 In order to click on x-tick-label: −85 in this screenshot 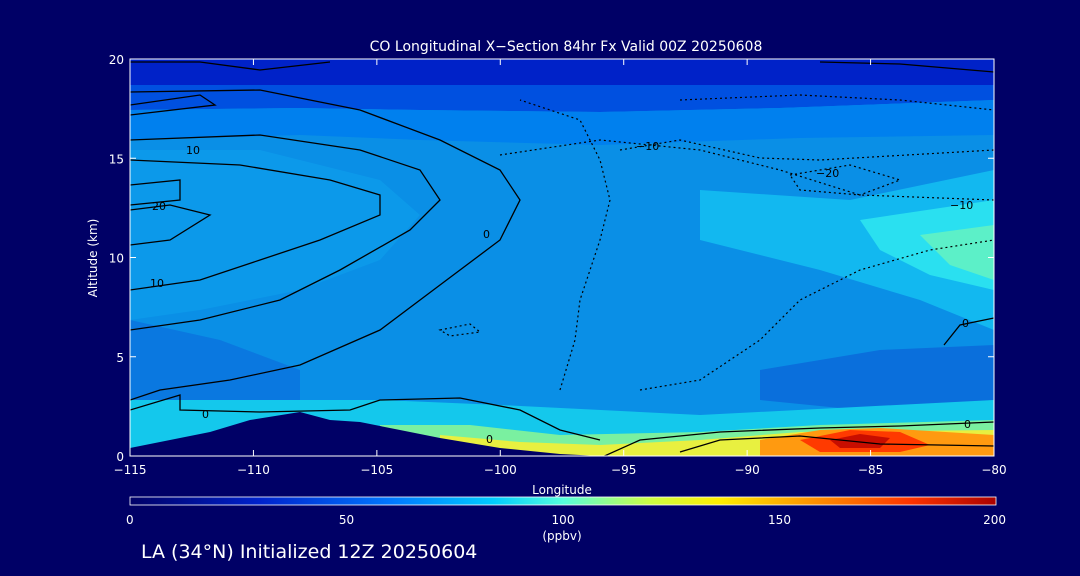, I will do `click(870, 470)`.